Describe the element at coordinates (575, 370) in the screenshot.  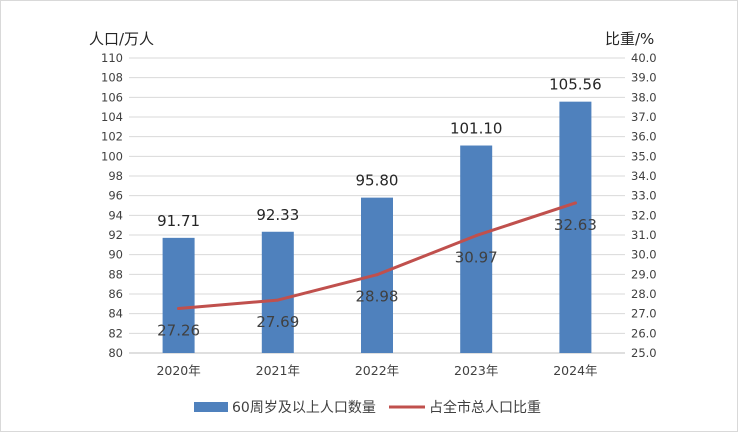
I see `x-tick-label: 2024年` at that location.